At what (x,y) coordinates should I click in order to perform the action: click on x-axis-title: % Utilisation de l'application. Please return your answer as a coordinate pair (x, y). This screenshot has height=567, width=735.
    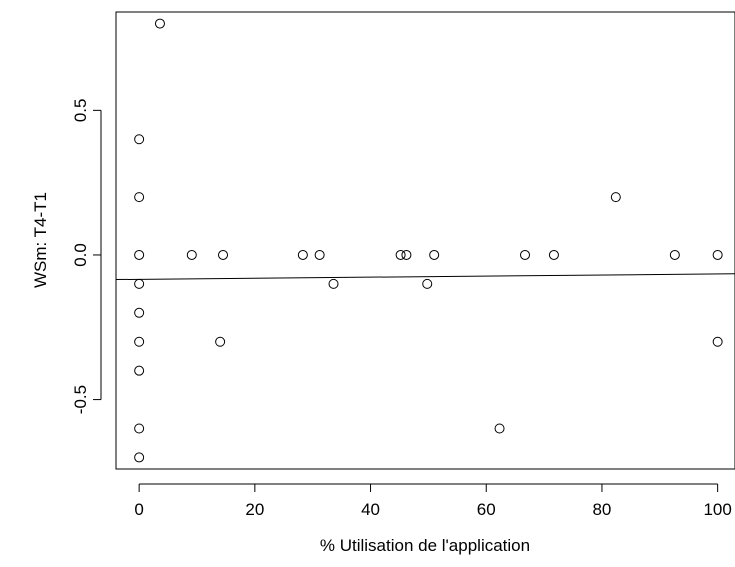
    Looking at the image, I should click on (425, 545).